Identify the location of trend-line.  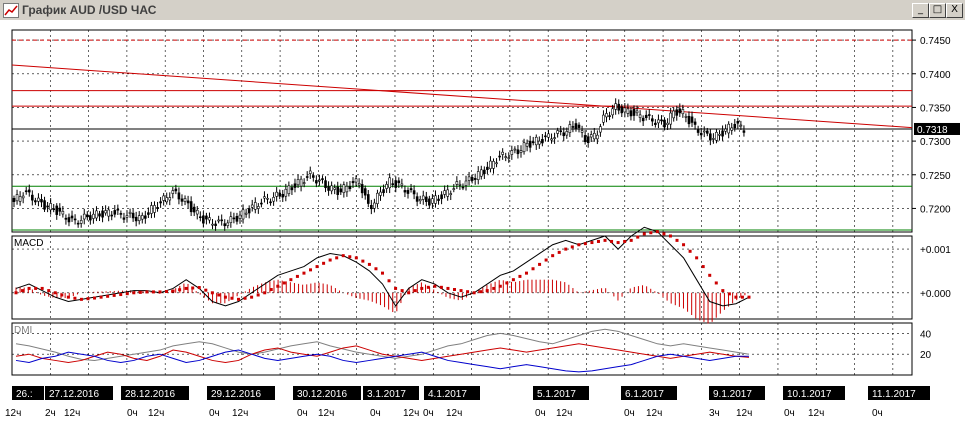
(462, 96).